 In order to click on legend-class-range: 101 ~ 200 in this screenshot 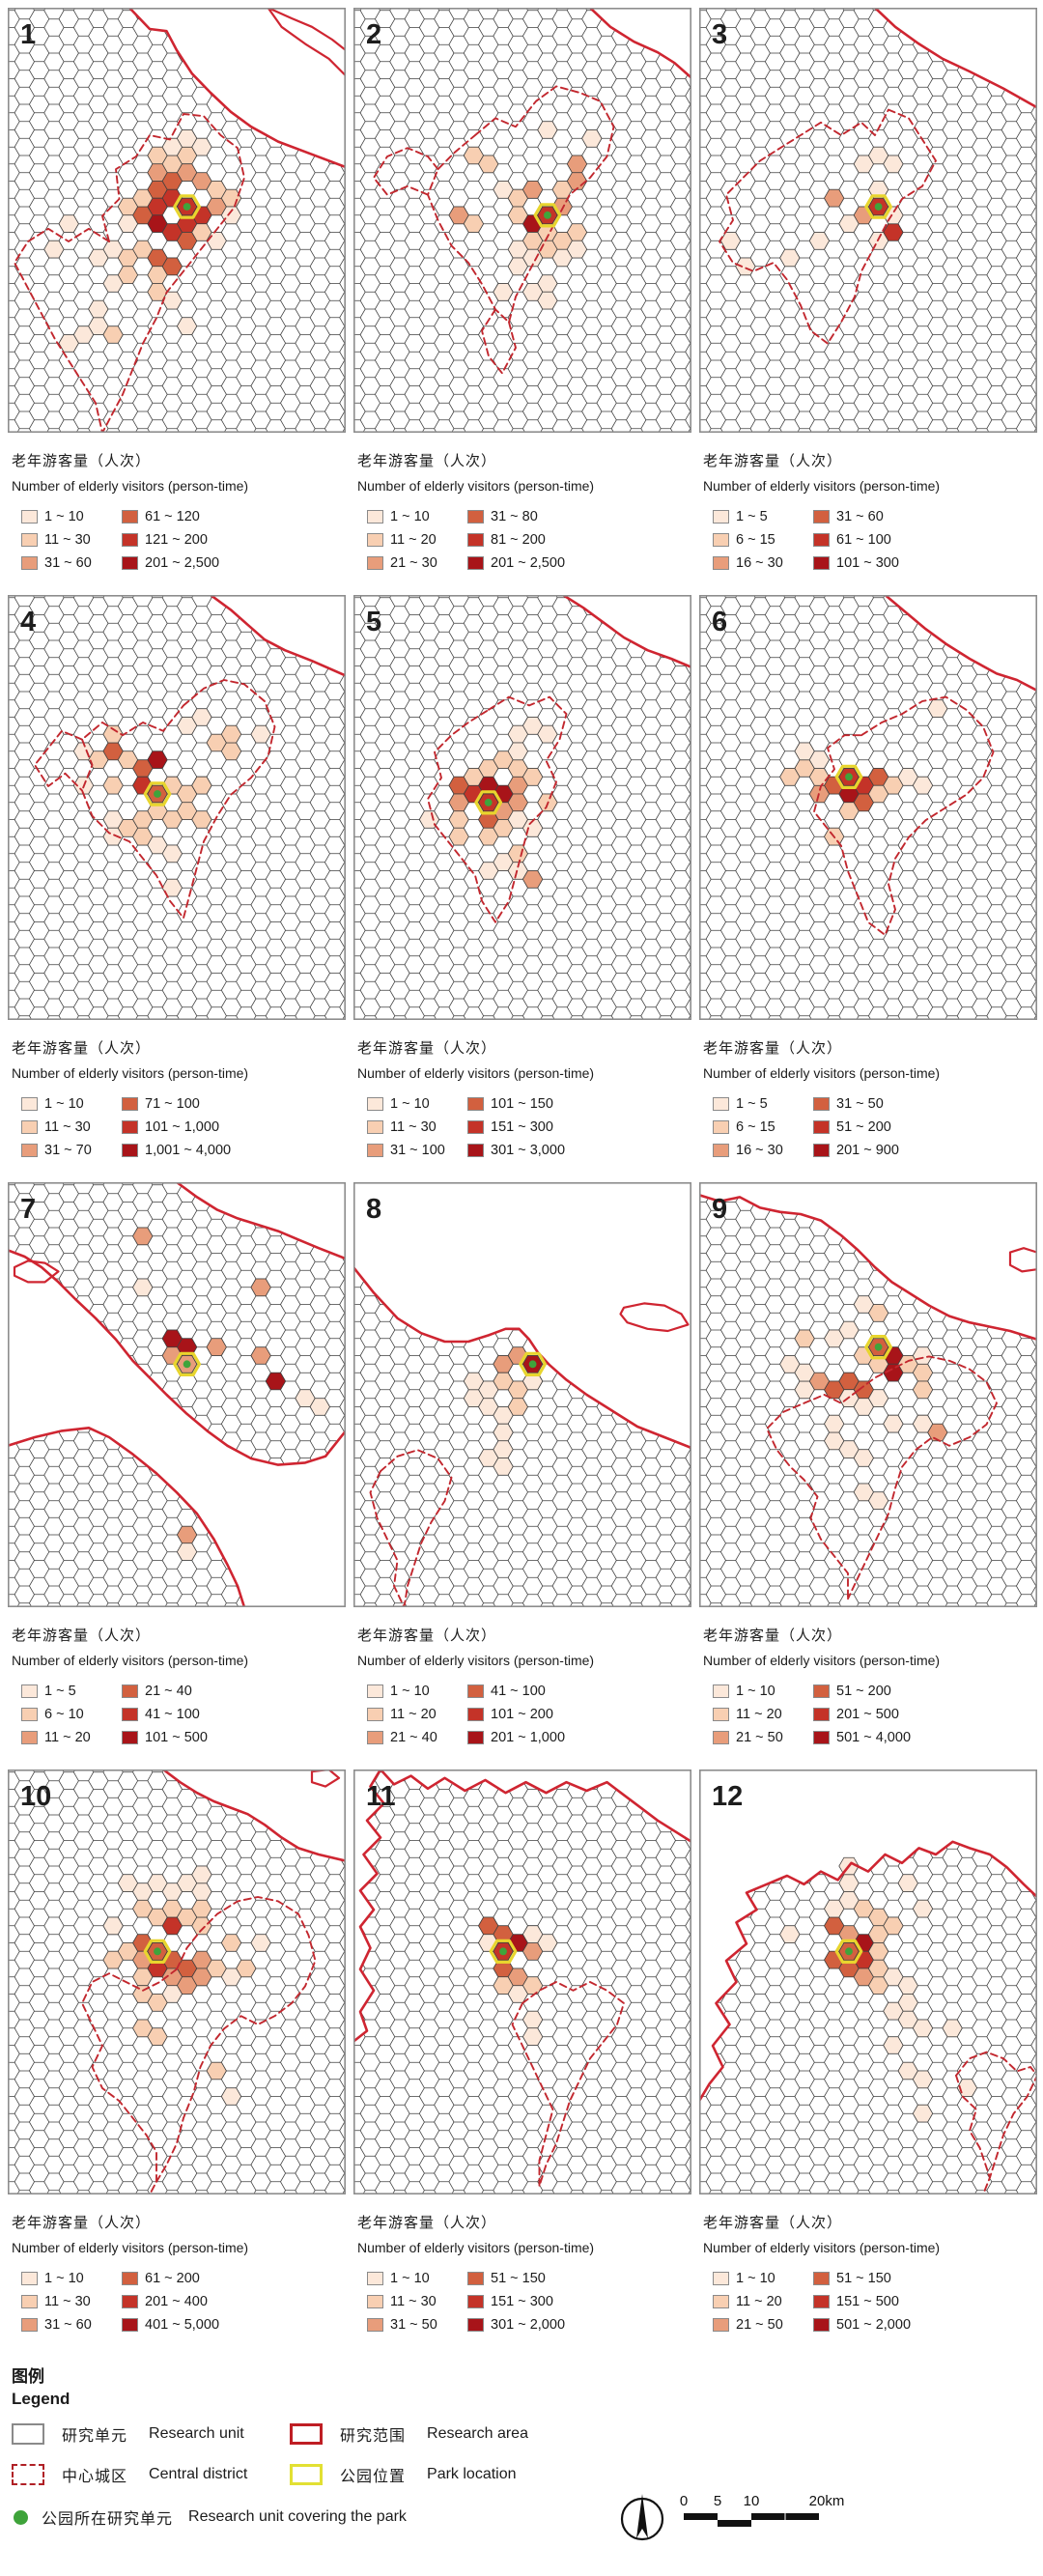, I will do `click(522, 1714)`.